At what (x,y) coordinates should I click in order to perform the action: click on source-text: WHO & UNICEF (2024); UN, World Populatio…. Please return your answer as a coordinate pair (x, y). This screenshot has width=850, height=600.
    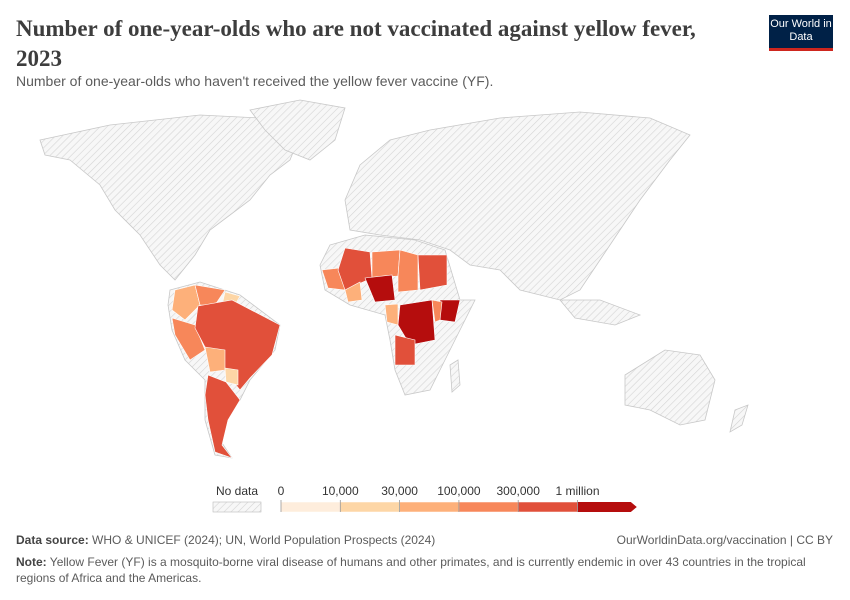
    Looking at the image, I should click on (264, 540).